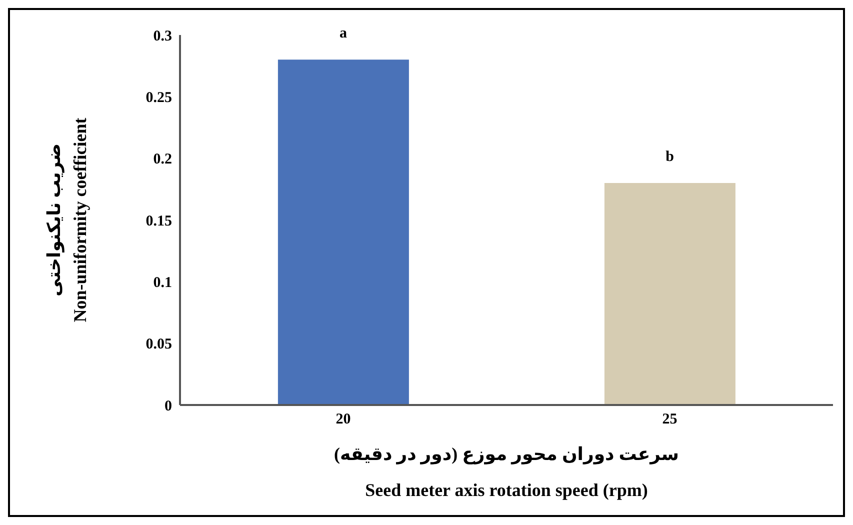 This screenshot has height=525, width=853. Describe the element at coordinates (168, 406) in the screenshot. I see `y-tick-label: 0` at that location.